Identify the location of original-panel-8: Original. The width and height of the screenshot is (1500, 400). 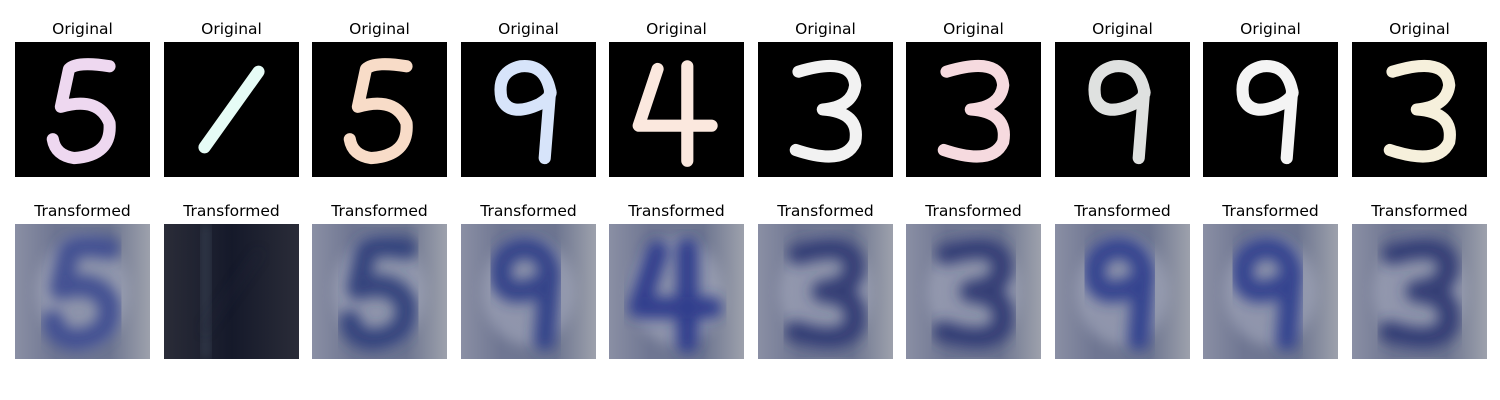
(1122, 96).